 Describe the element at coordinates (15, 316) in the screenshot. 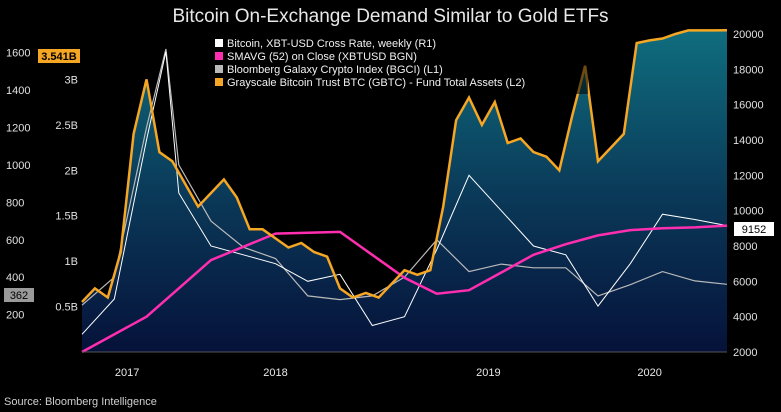

I see `left-outer-axis-tick: 200` at that location.